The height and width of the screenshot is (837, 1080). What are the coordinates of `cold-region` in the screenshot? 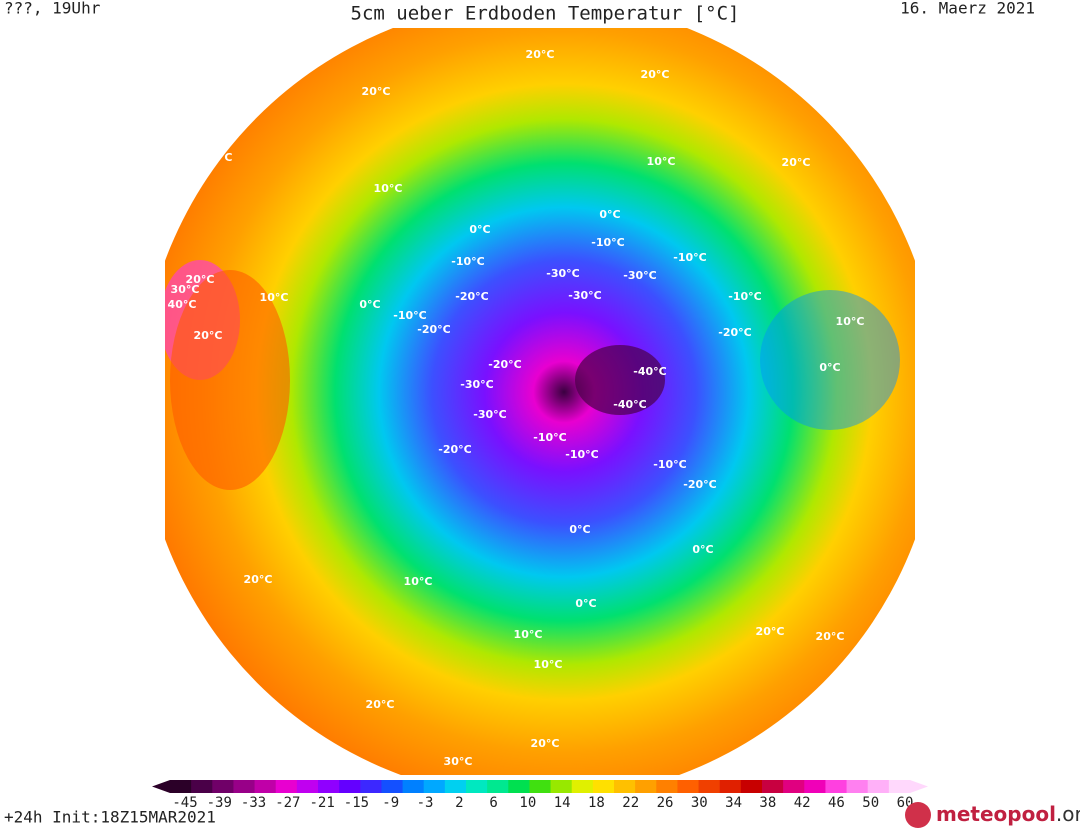 It's located at (830, 360).